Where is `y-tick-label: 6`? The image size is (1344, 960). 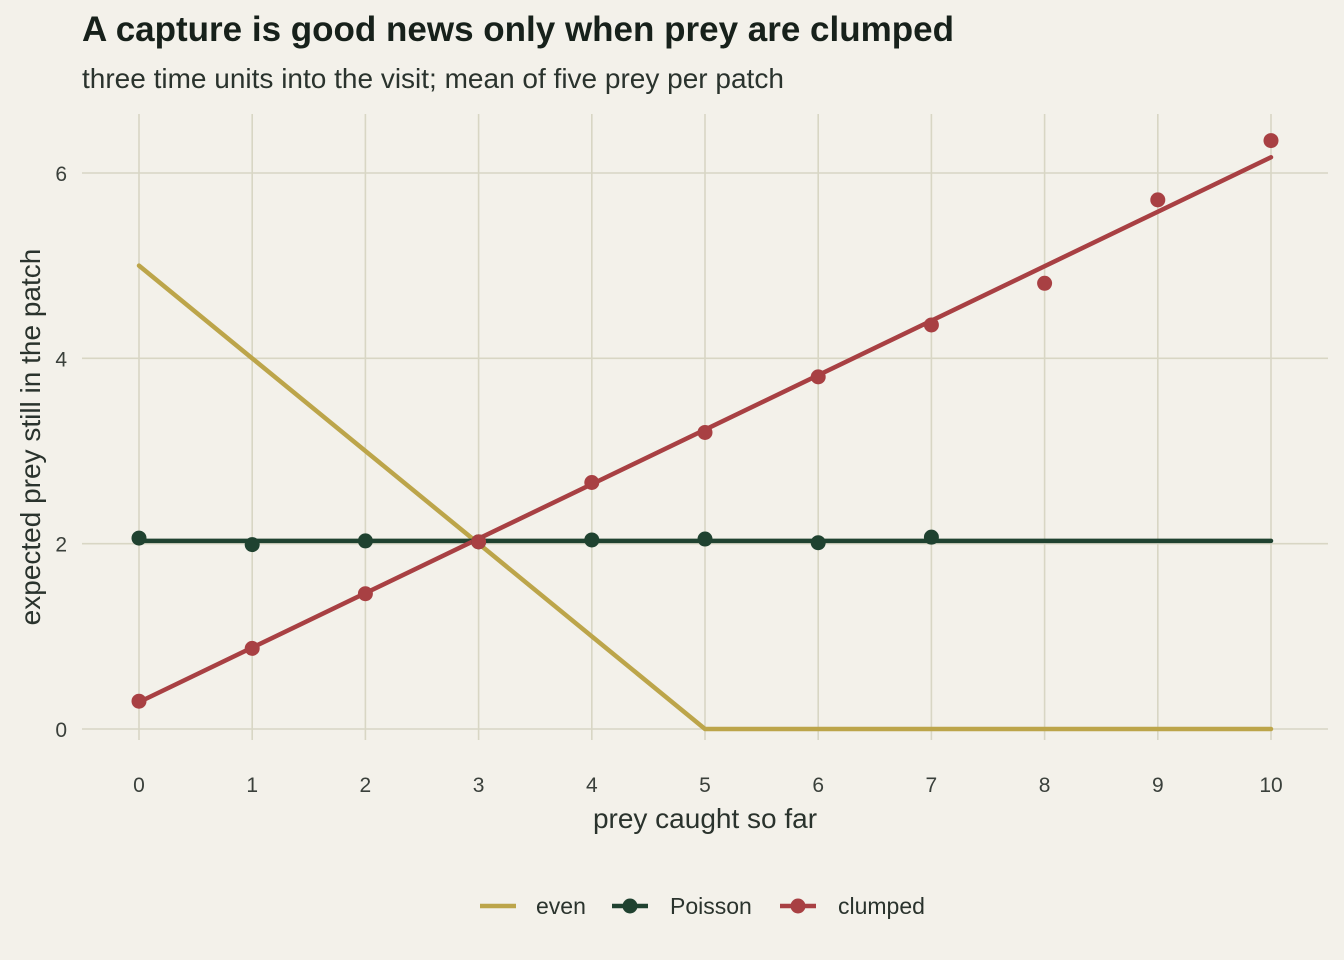
y-tick-label: 6 is located at coordinates (61, 174).